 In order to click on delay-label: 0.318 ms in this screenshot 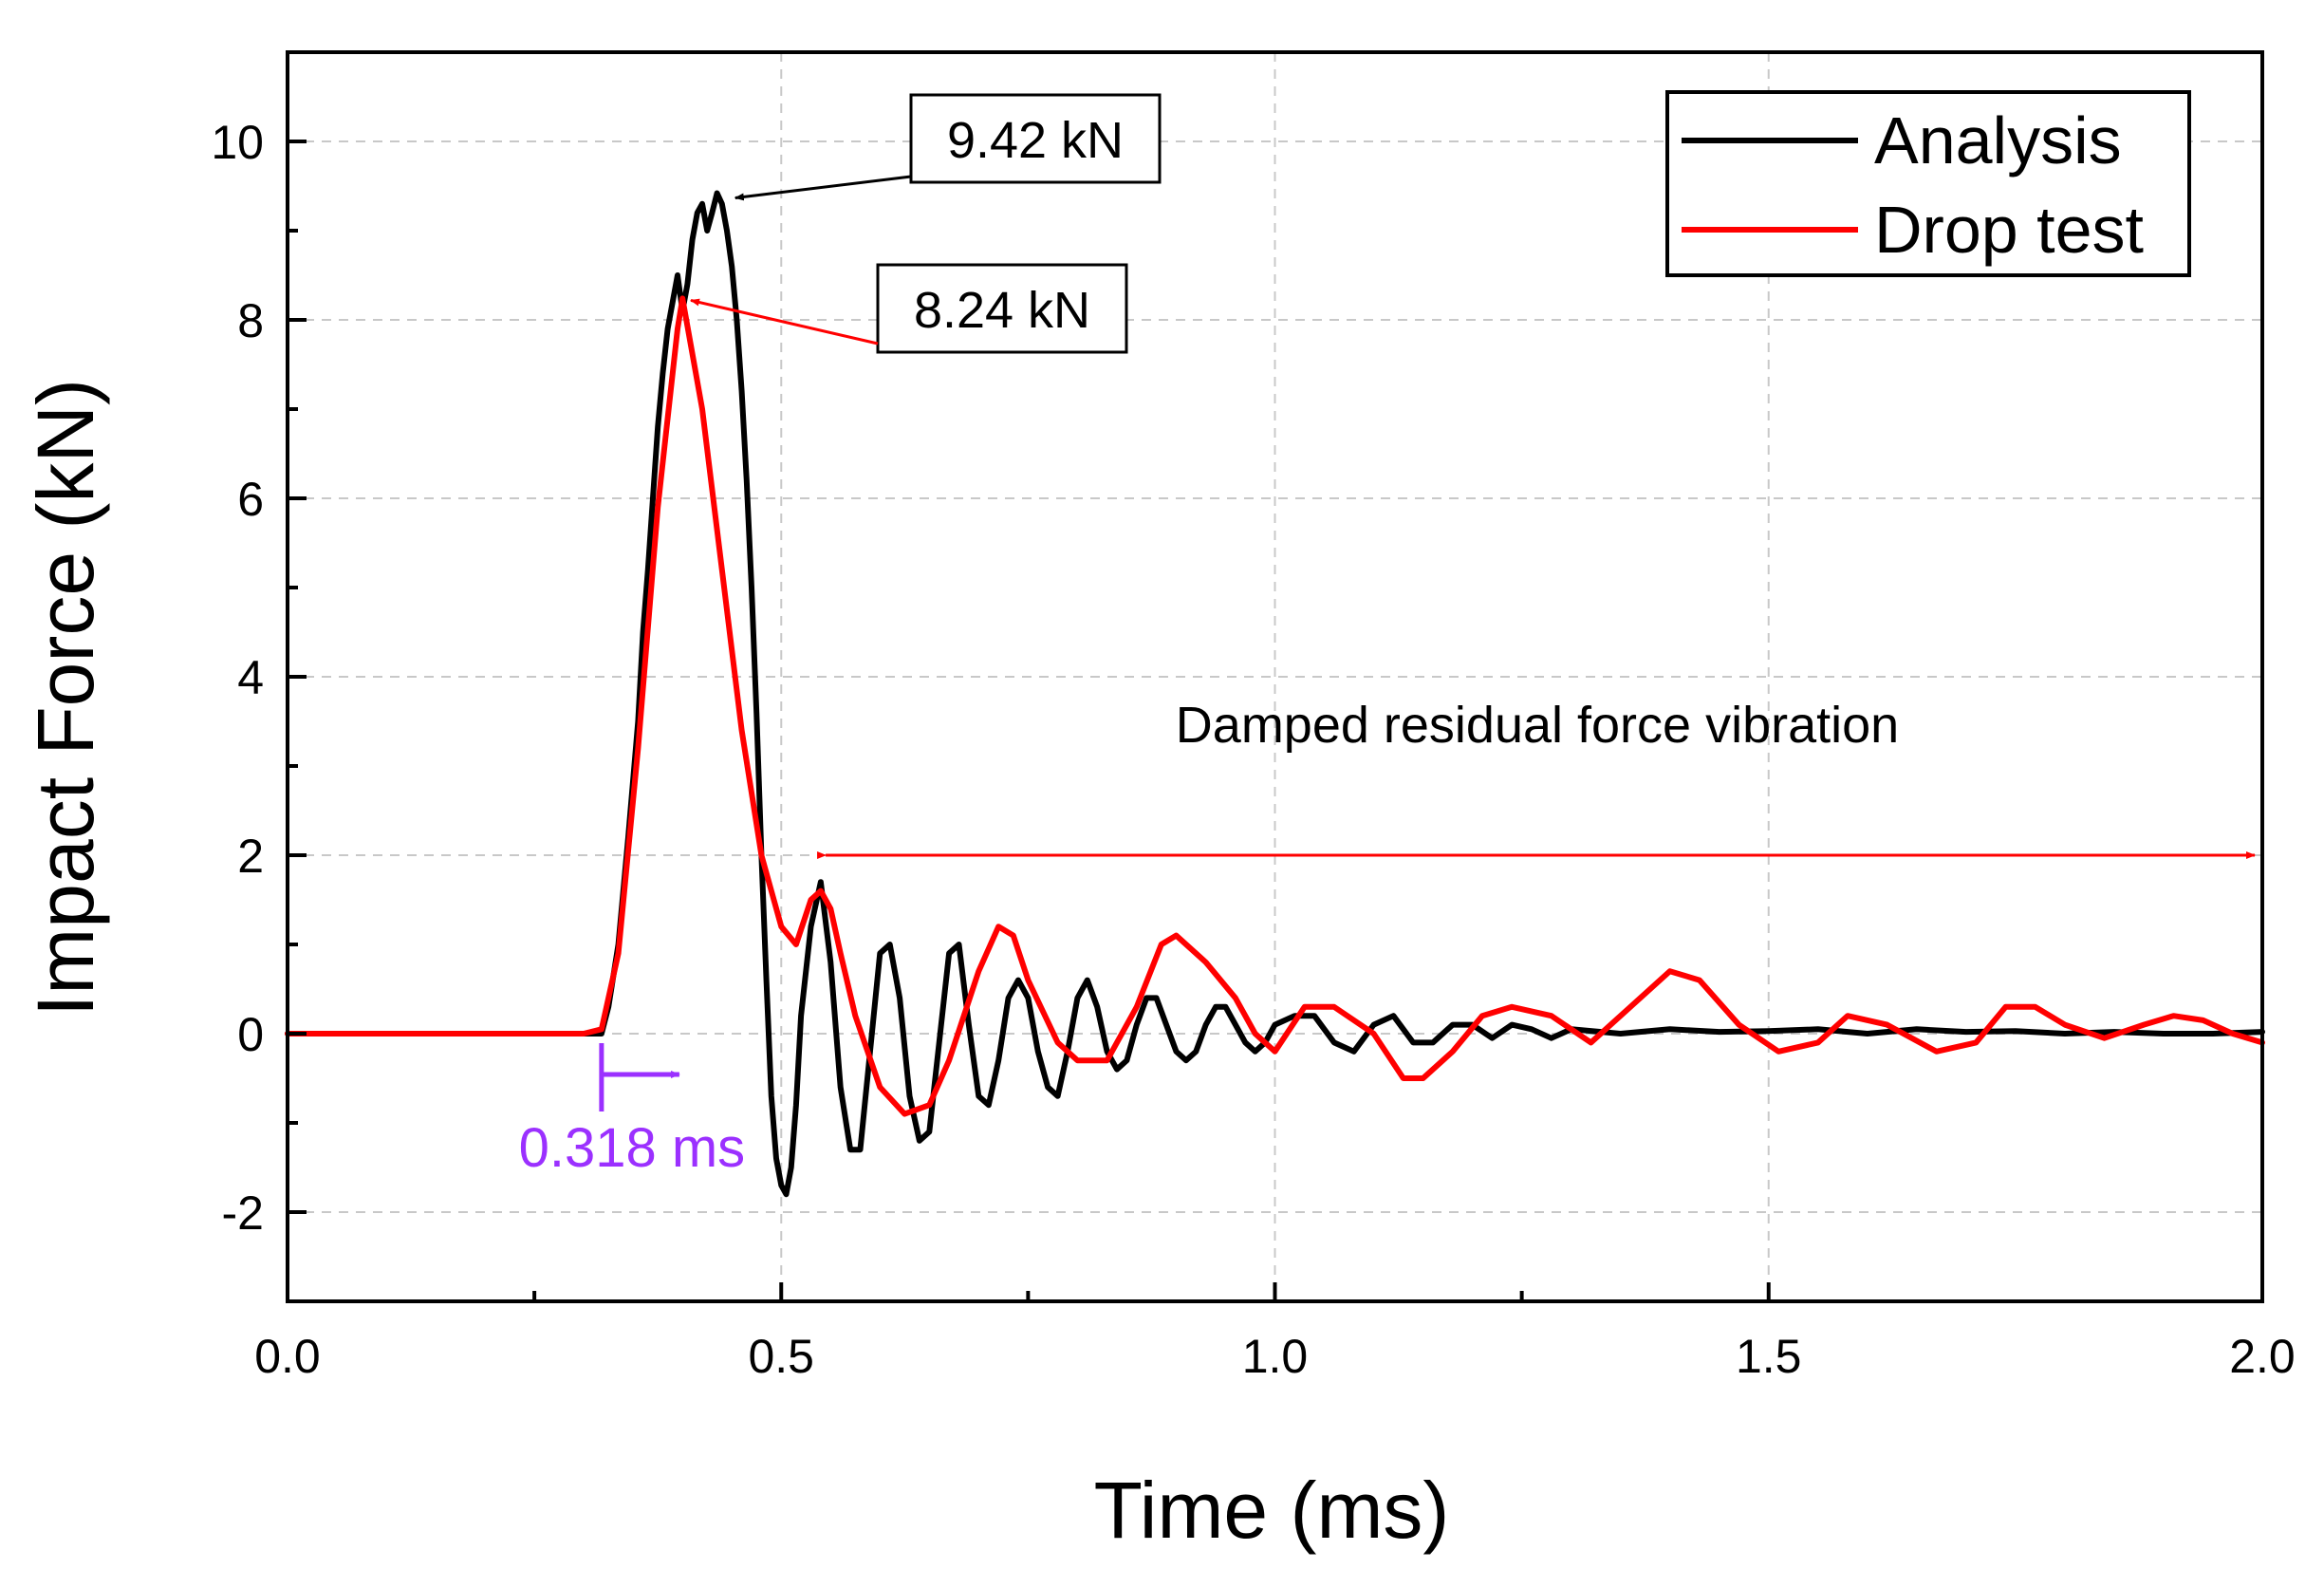, I will do `click(633, 1148)`.